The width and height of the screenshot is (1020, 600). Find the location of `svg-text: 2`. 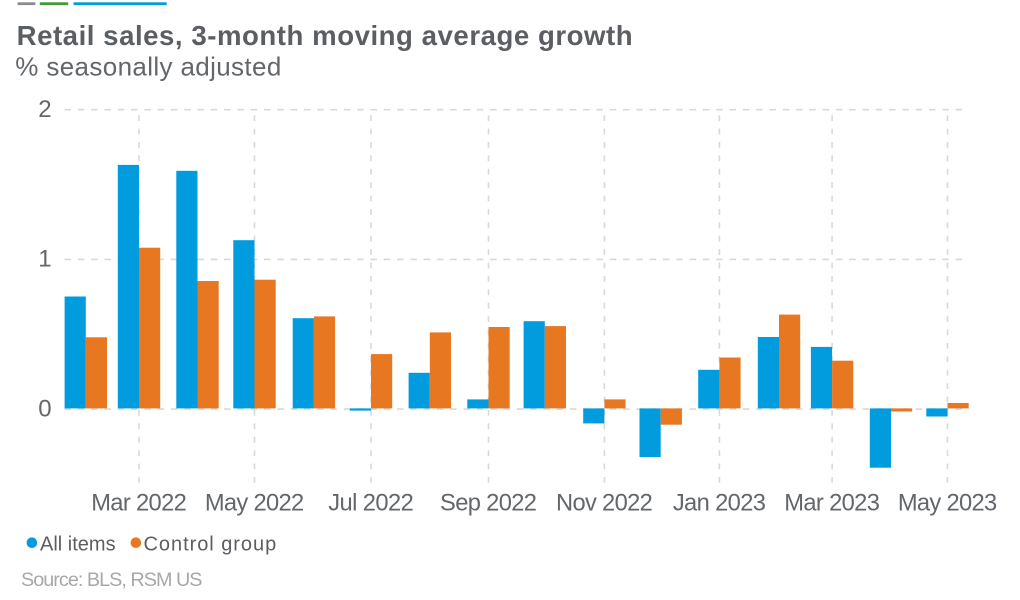

svg-text: 2 is located at coordinates (44, 109).